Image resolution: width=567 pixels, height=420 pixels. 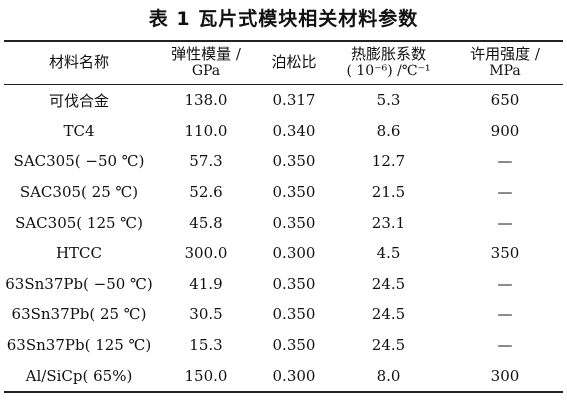 I want to click on cell-elastic-modulus: 138.0, so click(x=206, y=100).